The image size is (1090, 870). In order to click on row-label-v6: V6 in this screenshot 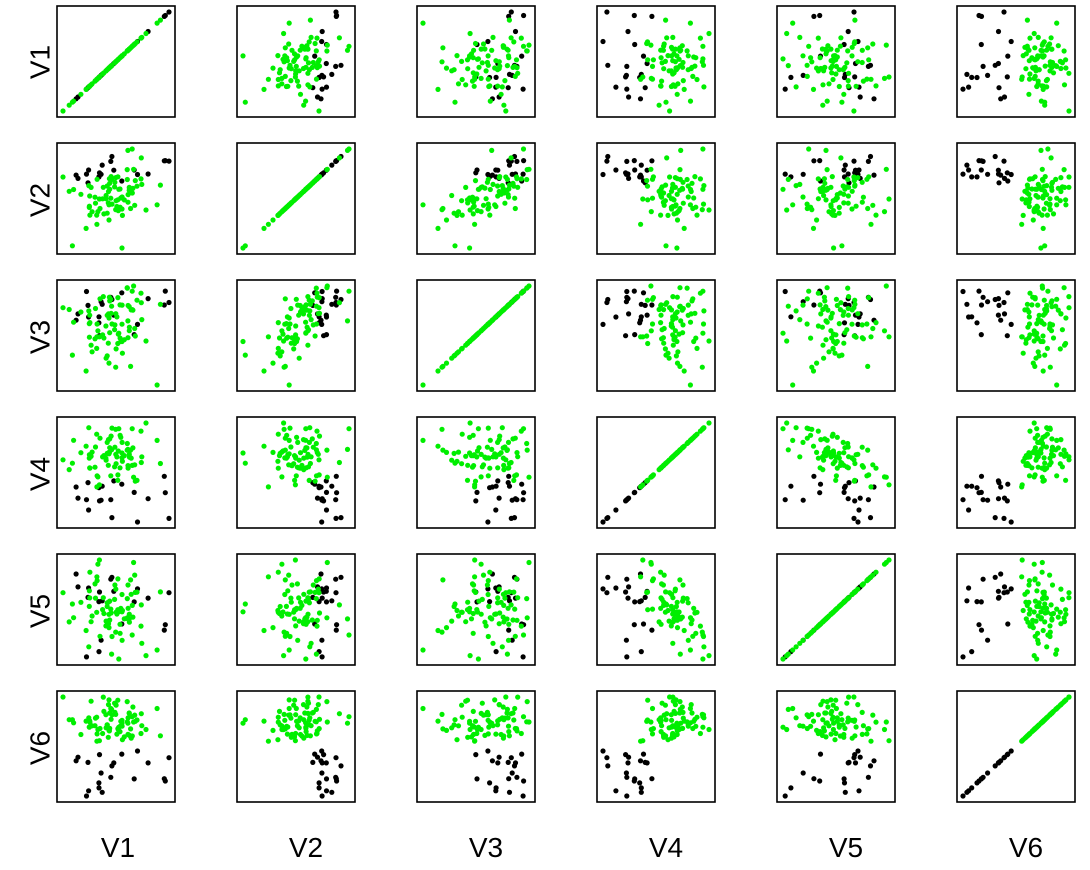, I will do `click(39, 748)`.